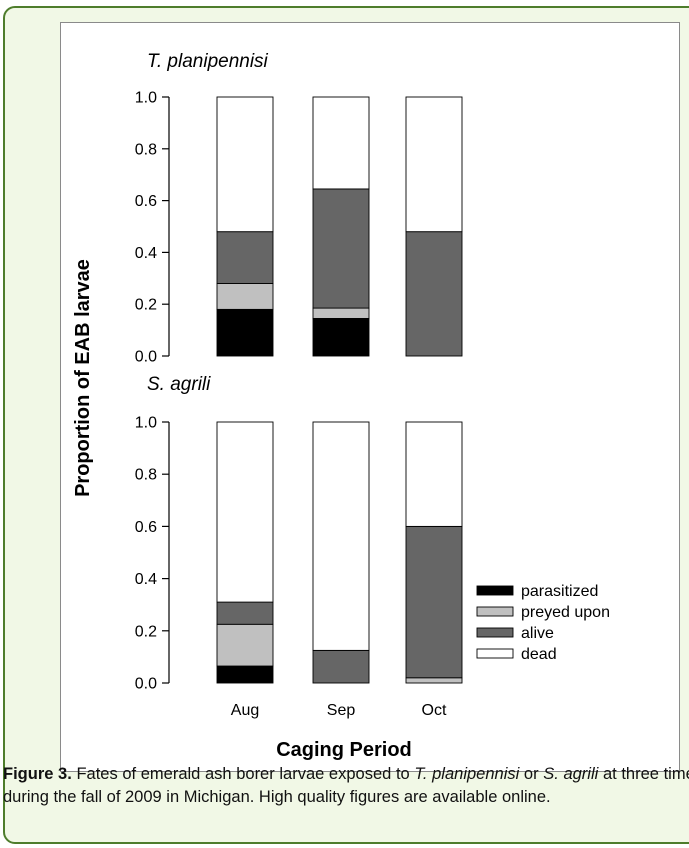 The width and height of the screenshot is (689, 848). I want to click on panel-title: T. planipennisi, so click(208, 61).